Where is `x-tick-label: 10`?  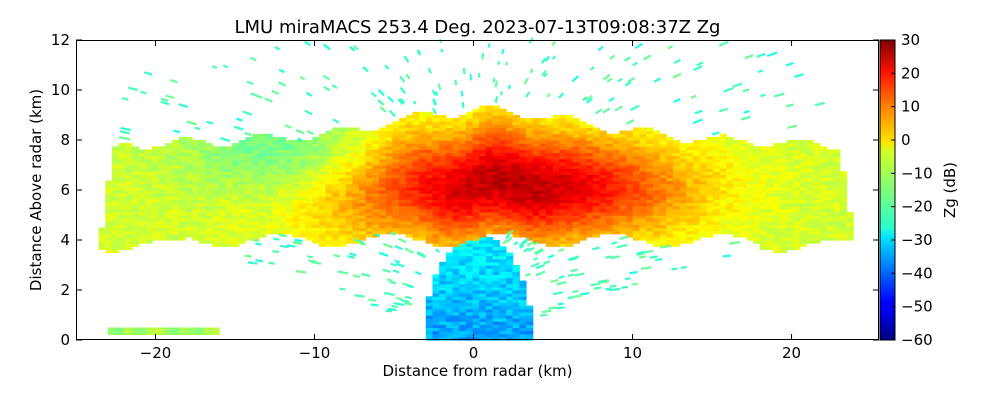
x-tick-label: 10 is located at coordinates (632, 353).